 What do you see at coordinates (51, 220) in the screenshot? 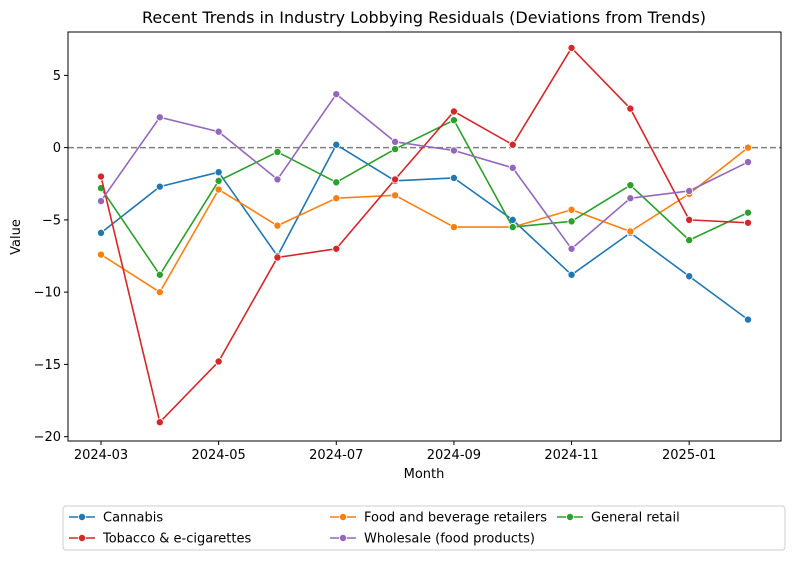
I see `y-tick-label: −5` at bounding box center [51, 220].